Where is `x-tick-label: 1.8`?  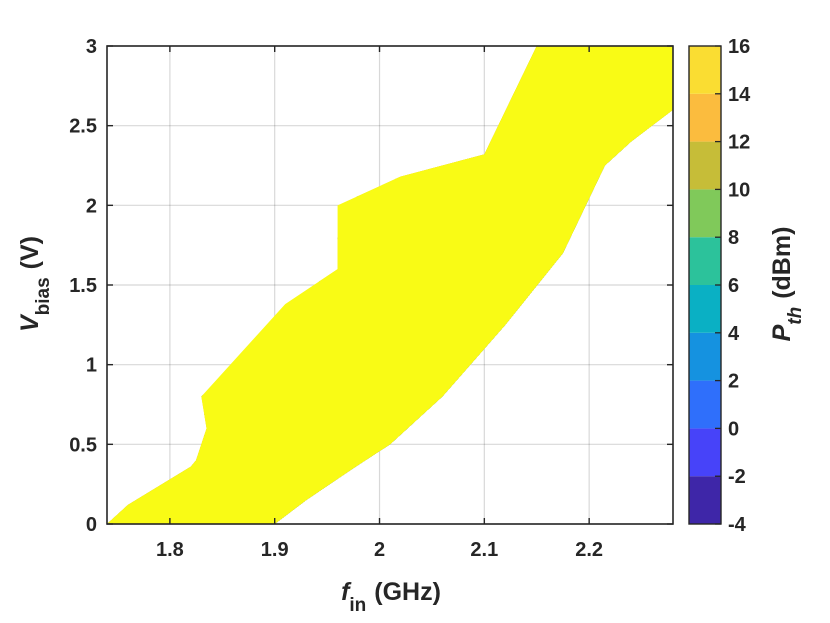 x-tick-label: 1.8 is located at coordinates (170, 550).